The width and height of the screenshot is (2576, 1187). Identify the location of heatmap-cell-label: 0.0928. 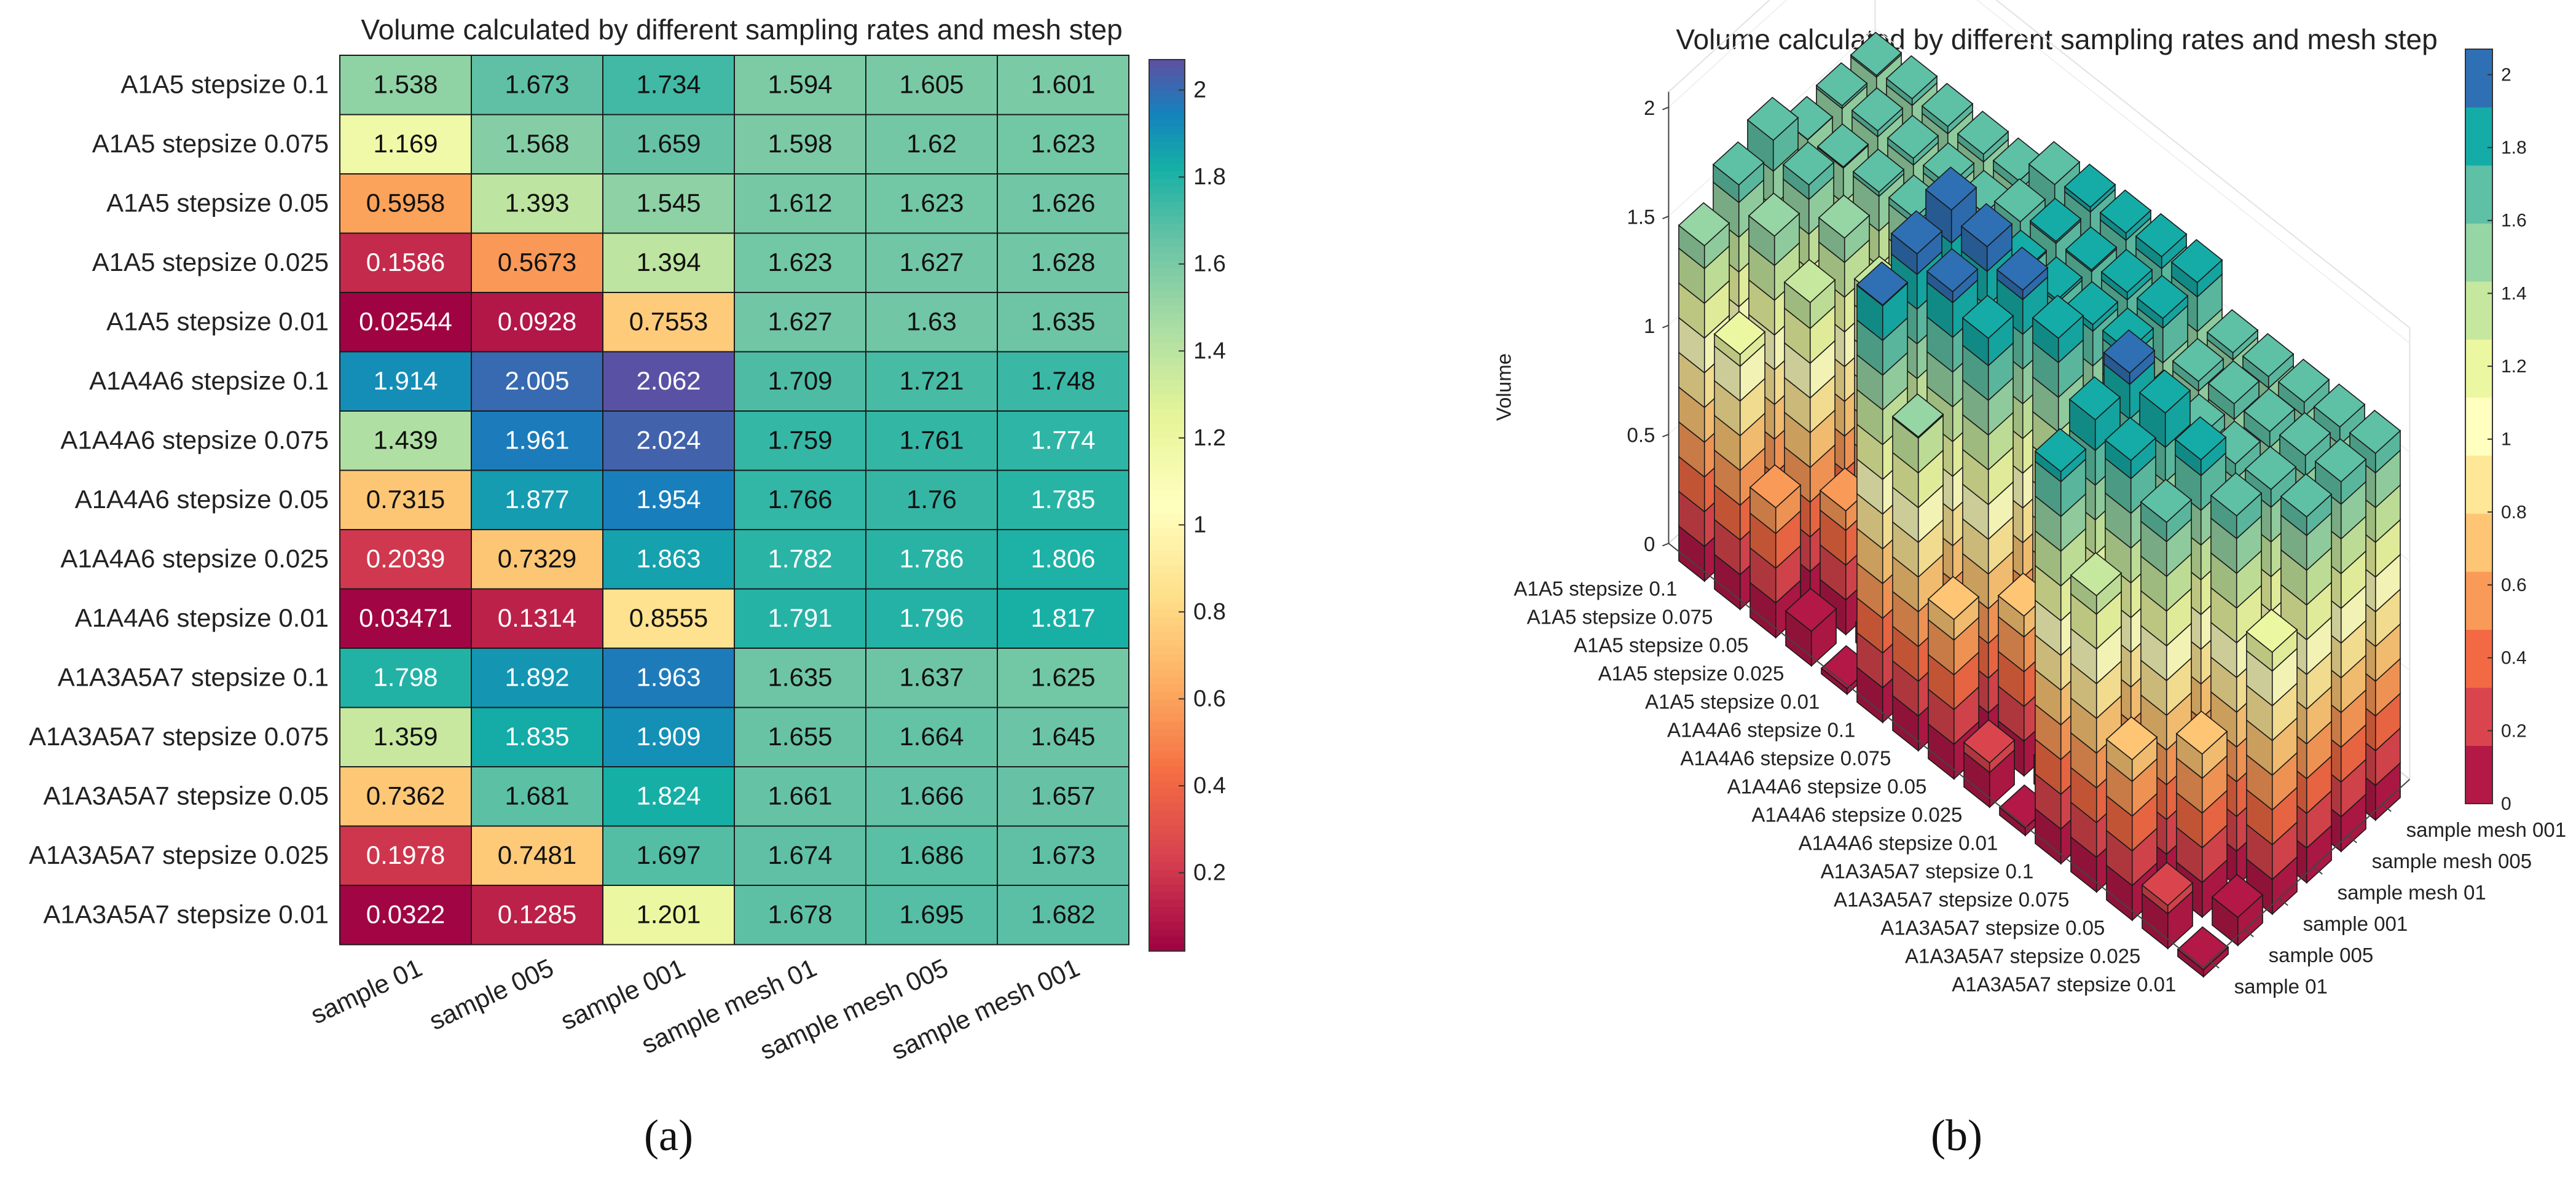
(537, 321).